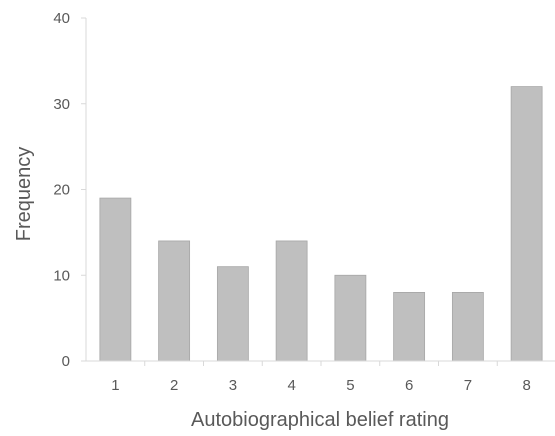 This screenshot has width=555, height=436. I want to click on y-tick-label: 10, so click(61, 275).